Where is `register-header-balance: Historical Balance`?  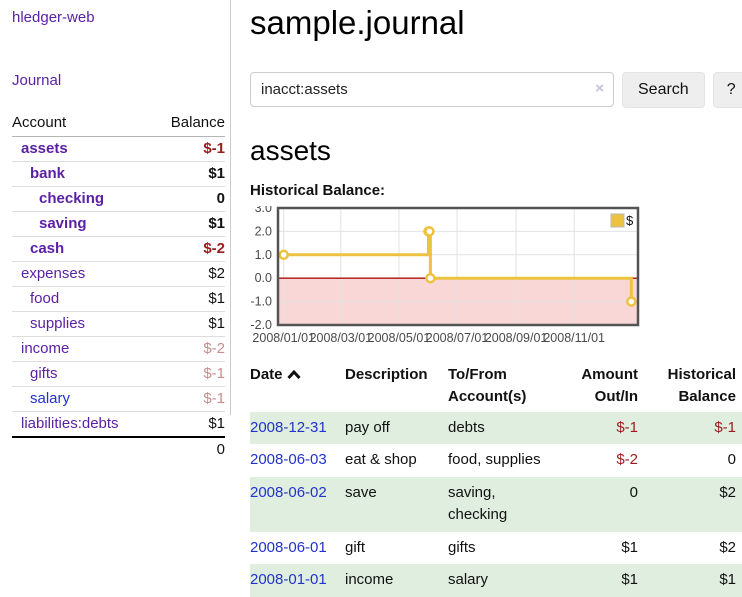
register-header-balance: Historical Balance is located at coordinates (701, 385).